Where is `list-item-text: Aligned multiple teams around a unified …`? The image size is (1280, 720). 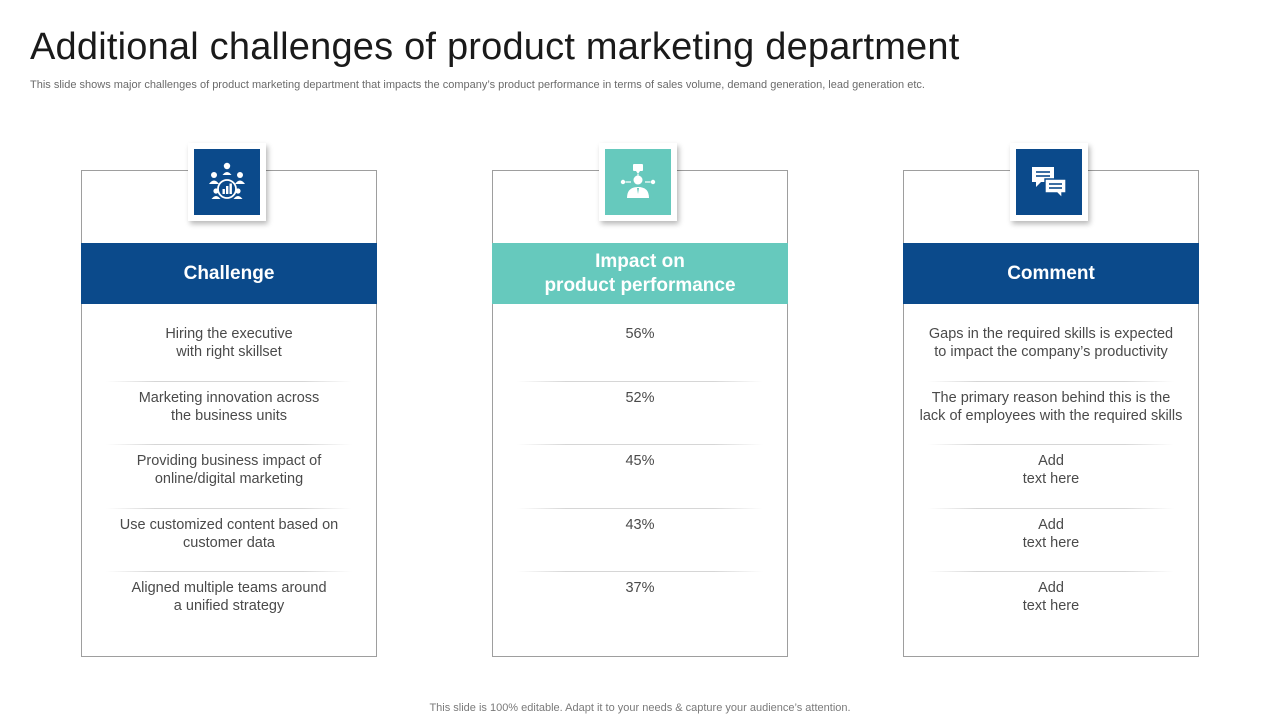
list-item-text: Aligned multiple teams around a unified … is located at coordinates (229, 597).